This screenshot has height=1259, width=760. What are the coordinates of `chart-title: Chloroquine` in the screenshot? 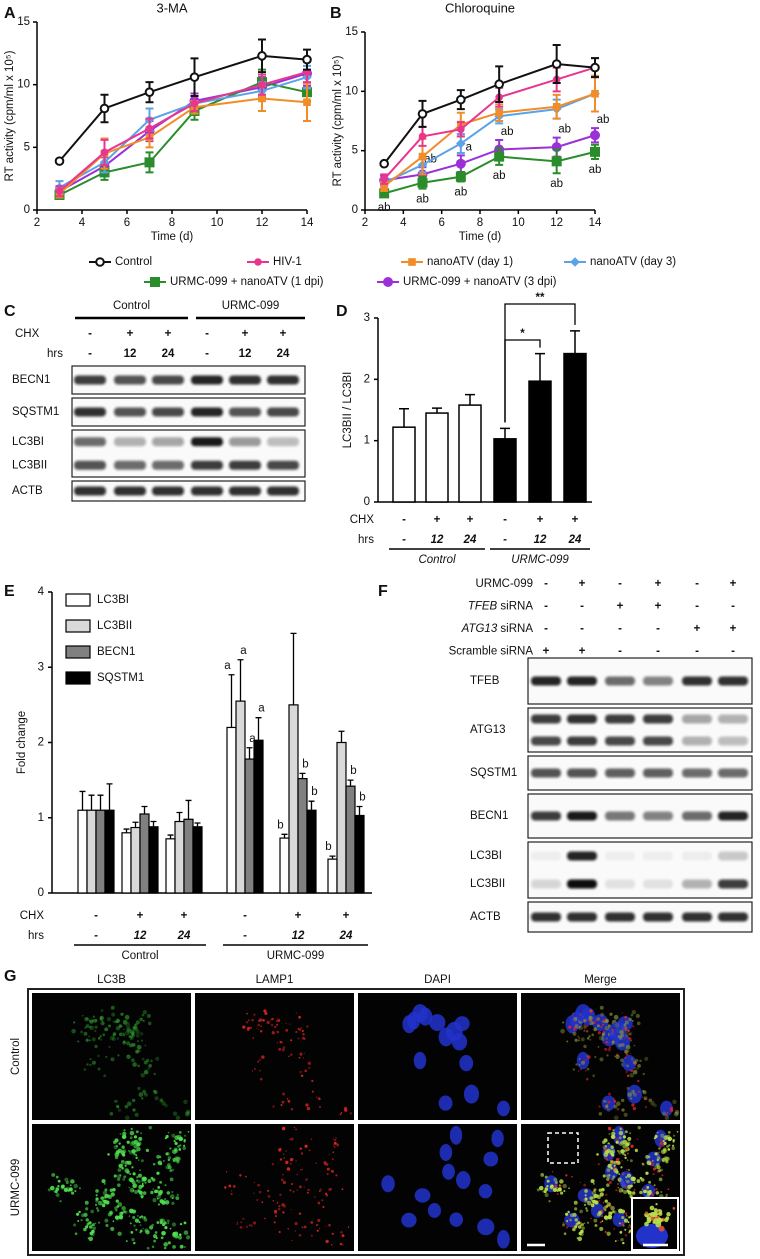 It's located at (480, 7).